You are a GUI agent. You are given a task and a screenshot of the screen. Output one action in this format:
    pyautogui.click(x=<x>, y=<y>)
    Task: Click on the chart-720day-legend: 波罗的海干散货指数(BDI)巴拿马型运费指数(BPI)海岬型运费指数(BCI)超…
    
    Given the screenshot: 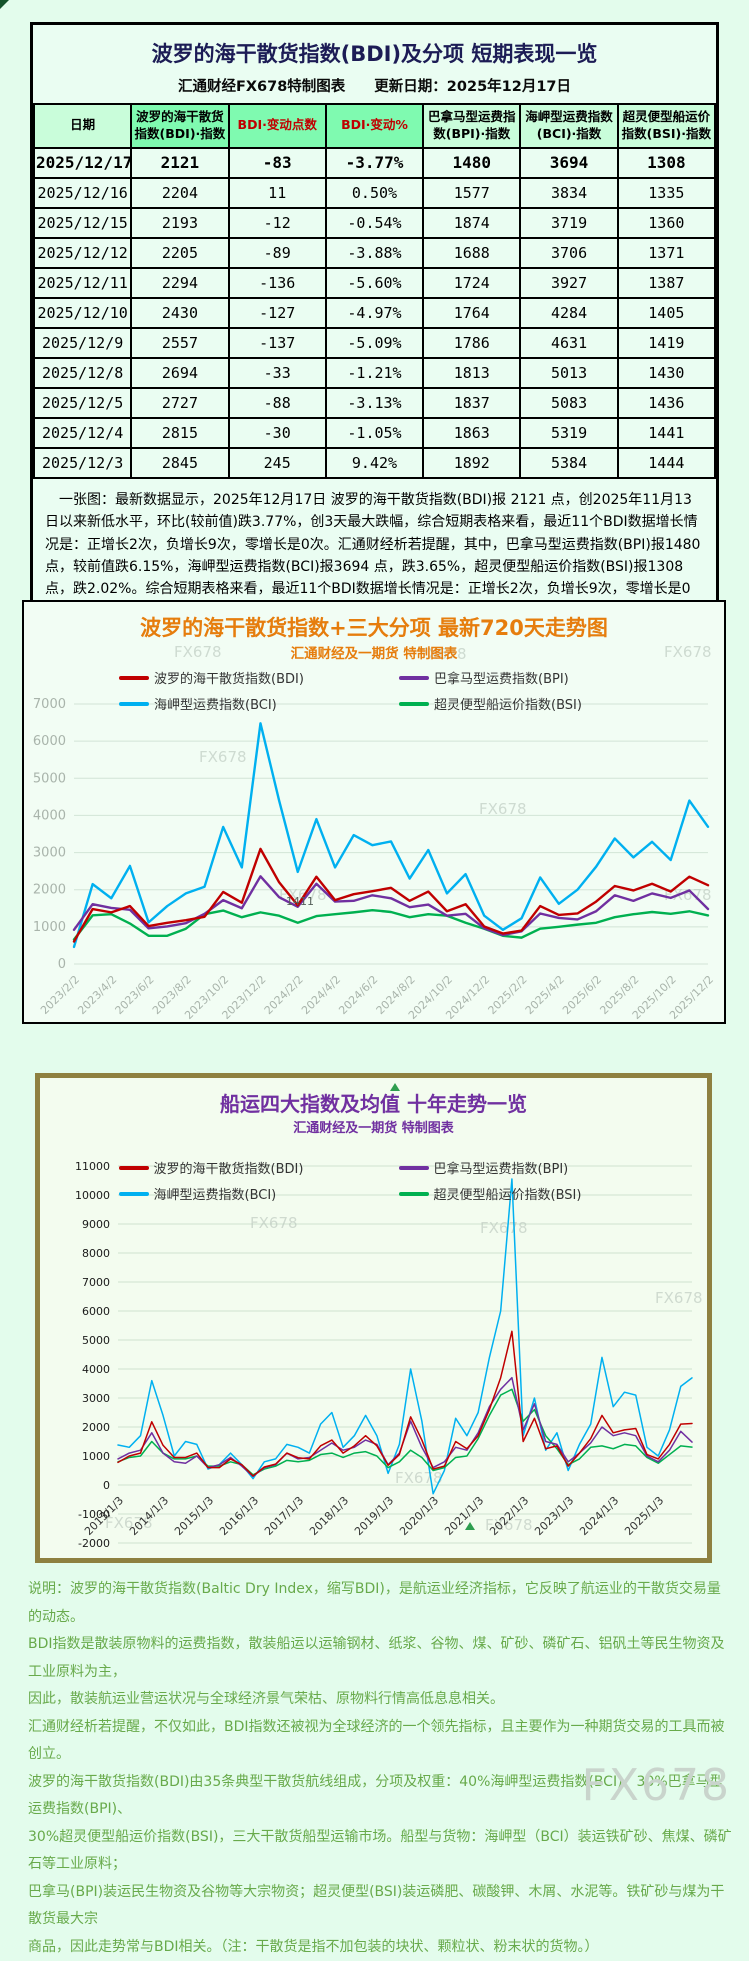 What is the action you would take?
    pyautogui.click(x=374, y=690)
    